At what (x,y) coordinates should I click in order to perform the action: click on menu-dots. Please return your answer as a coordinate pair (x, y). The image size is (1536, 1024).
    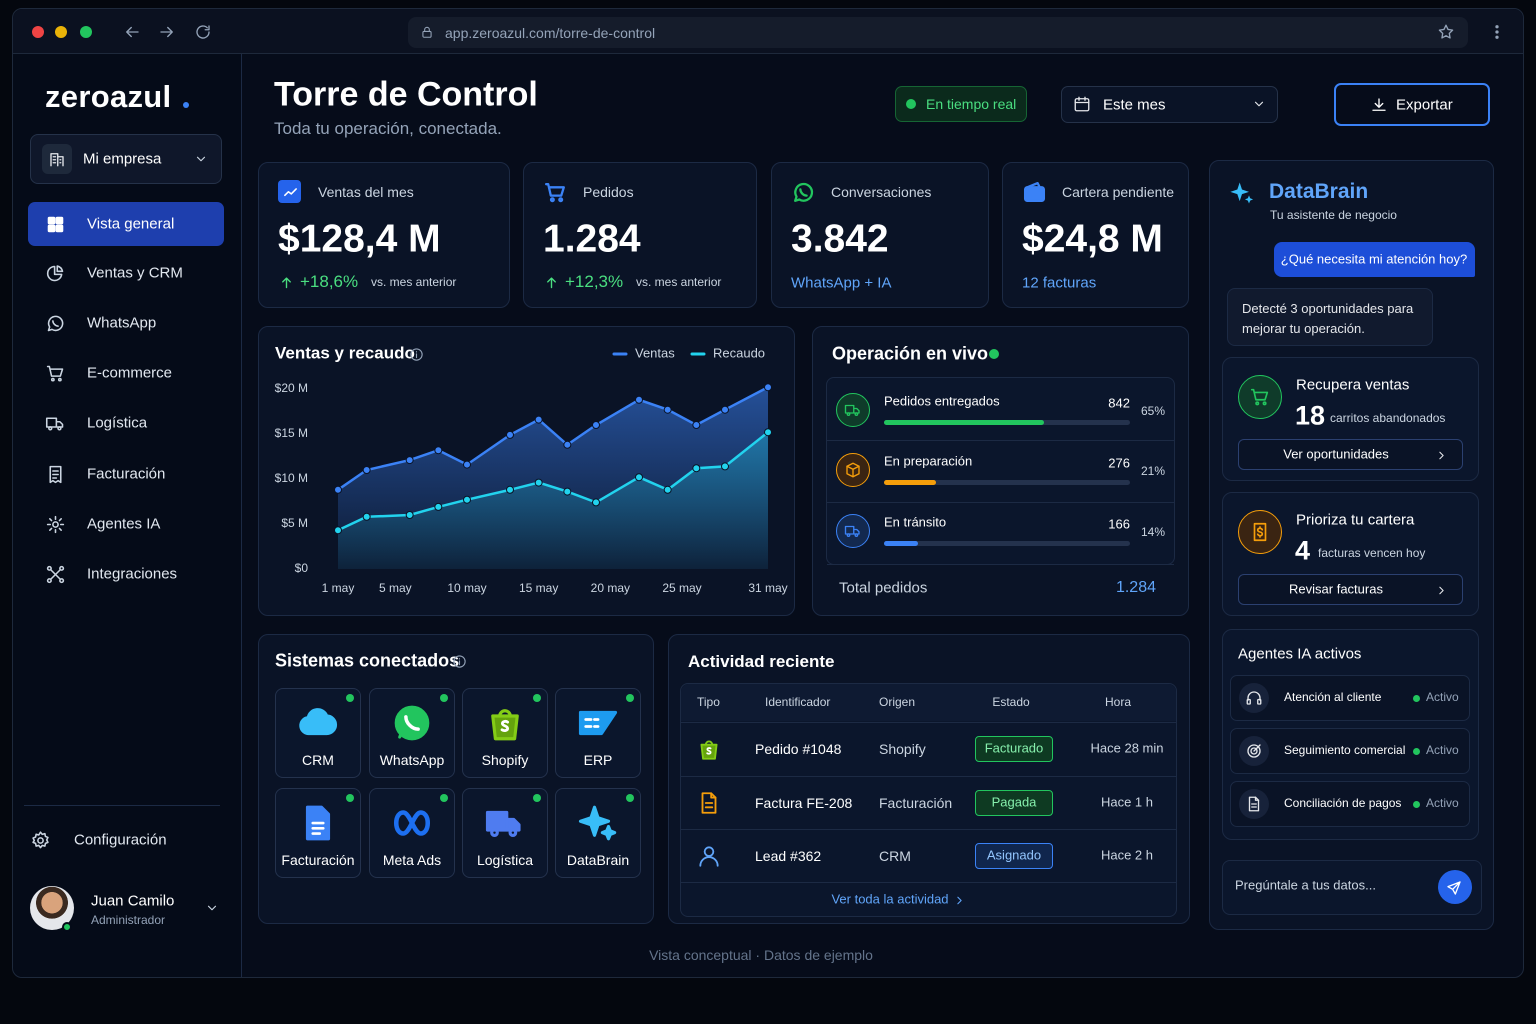
    Looking at the image, I should click on (1497, 32).